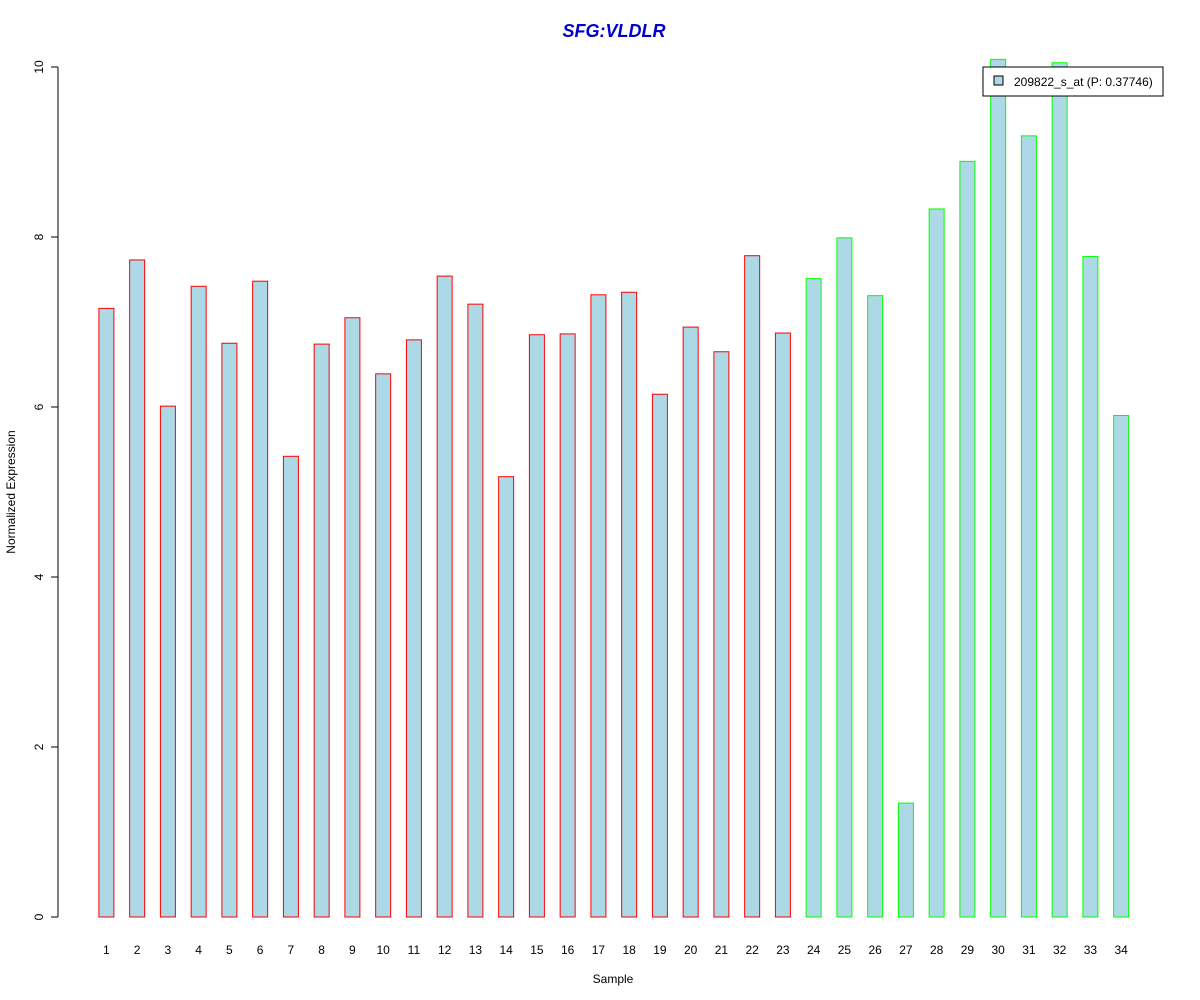 Image resolution: width=1200 pixels, height=1000 pixels. Describe the element at coordinates (906, 950) in the screenshot. I see `x-tick-label: 27` at that location.